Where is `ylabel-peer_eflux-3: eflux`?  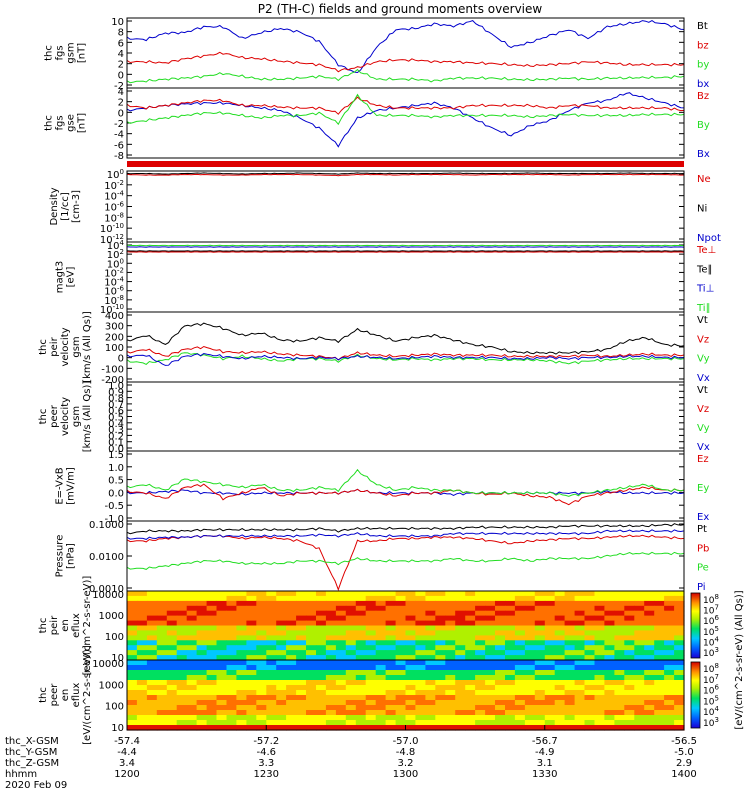
ylabel-peer_eflux-3: eflux is located at coordinates (76, 695).